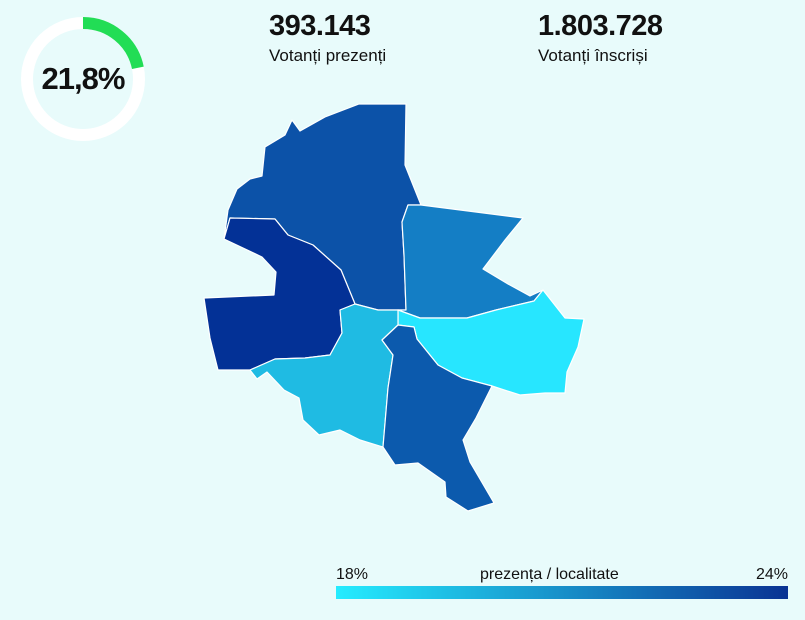 The width and height of the screenshot is (805, 620). I want to click on voters-present-label: Votanți prezenți, so click(328, 55).